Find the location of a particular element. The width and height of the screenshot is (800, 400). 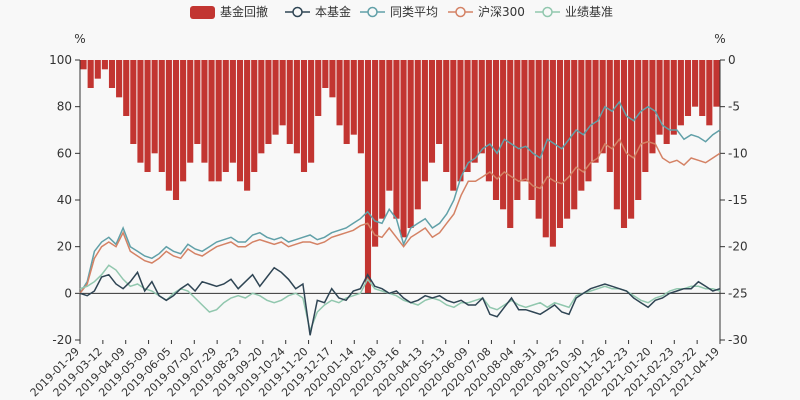

y-tick-label-left: 40 is located at coordinates (64, 200).